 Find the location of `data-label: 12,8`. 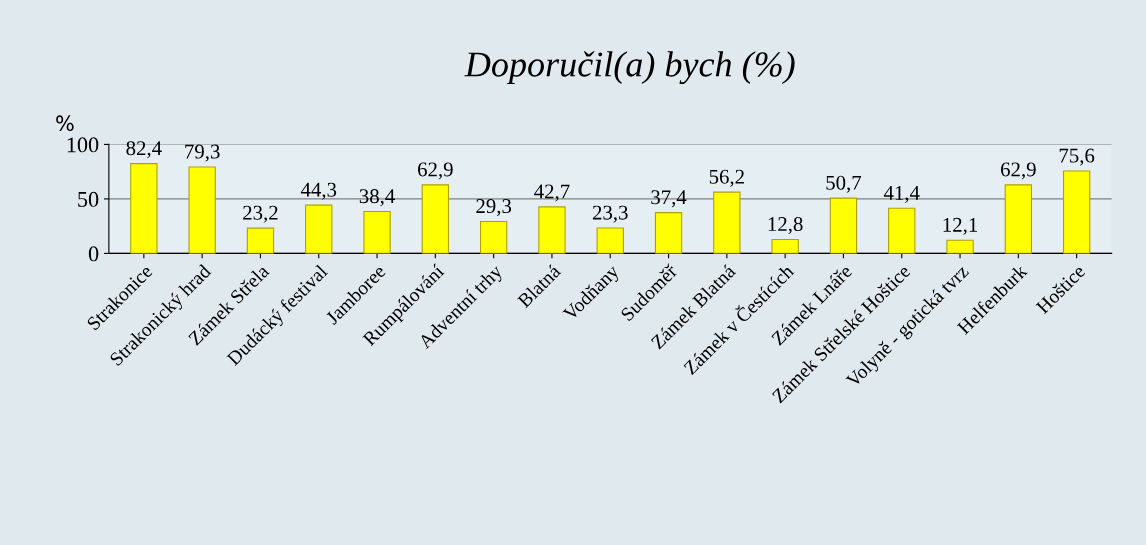

data-label: 12,8 is located at coordinates (785, 226).